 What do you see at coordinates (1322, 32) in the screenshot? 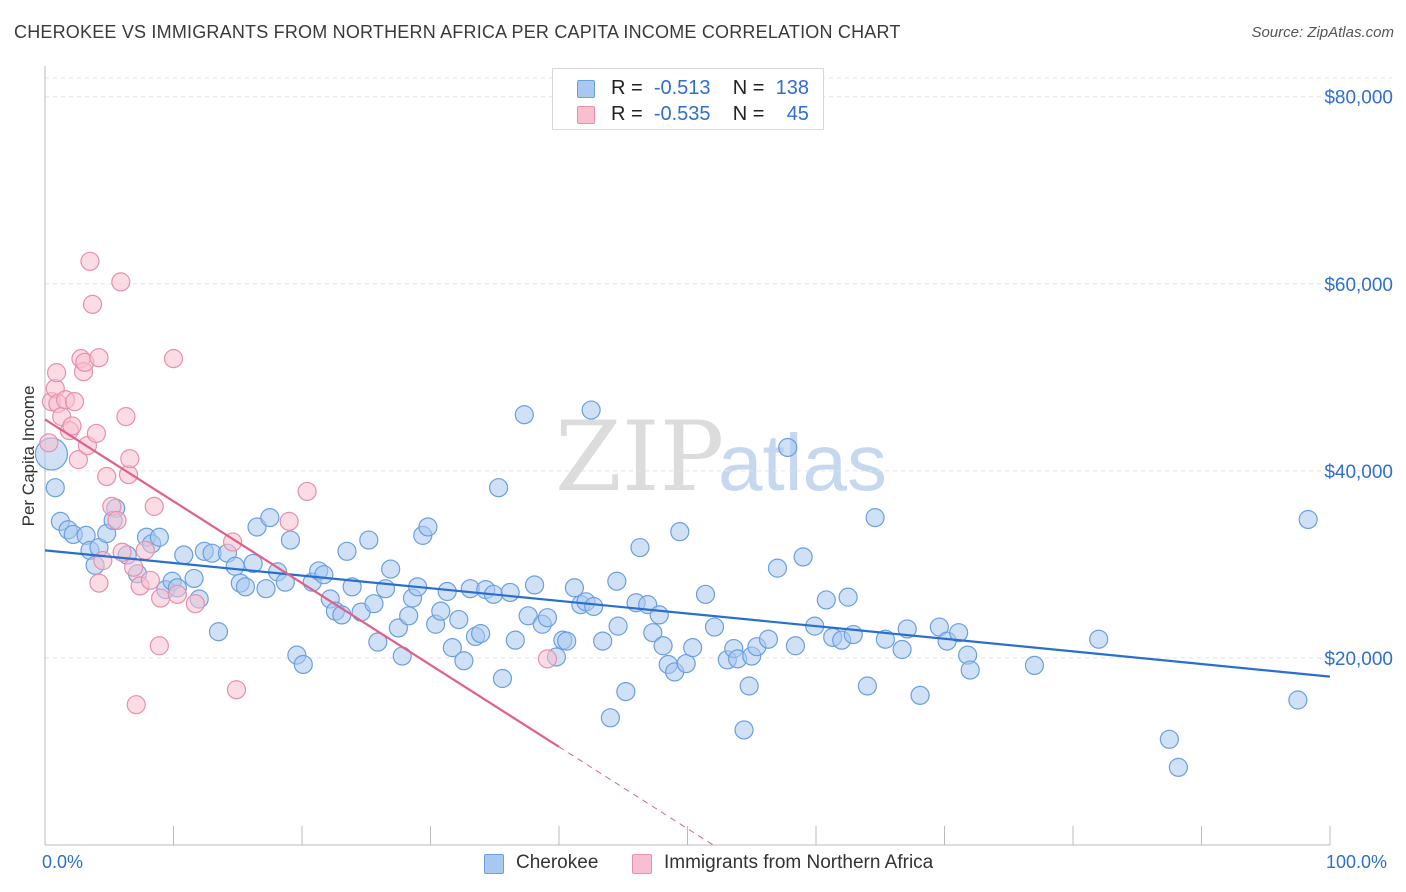
I see `chart-source: Source: ZipAtlas.com` at bounding box center [1322, 32].